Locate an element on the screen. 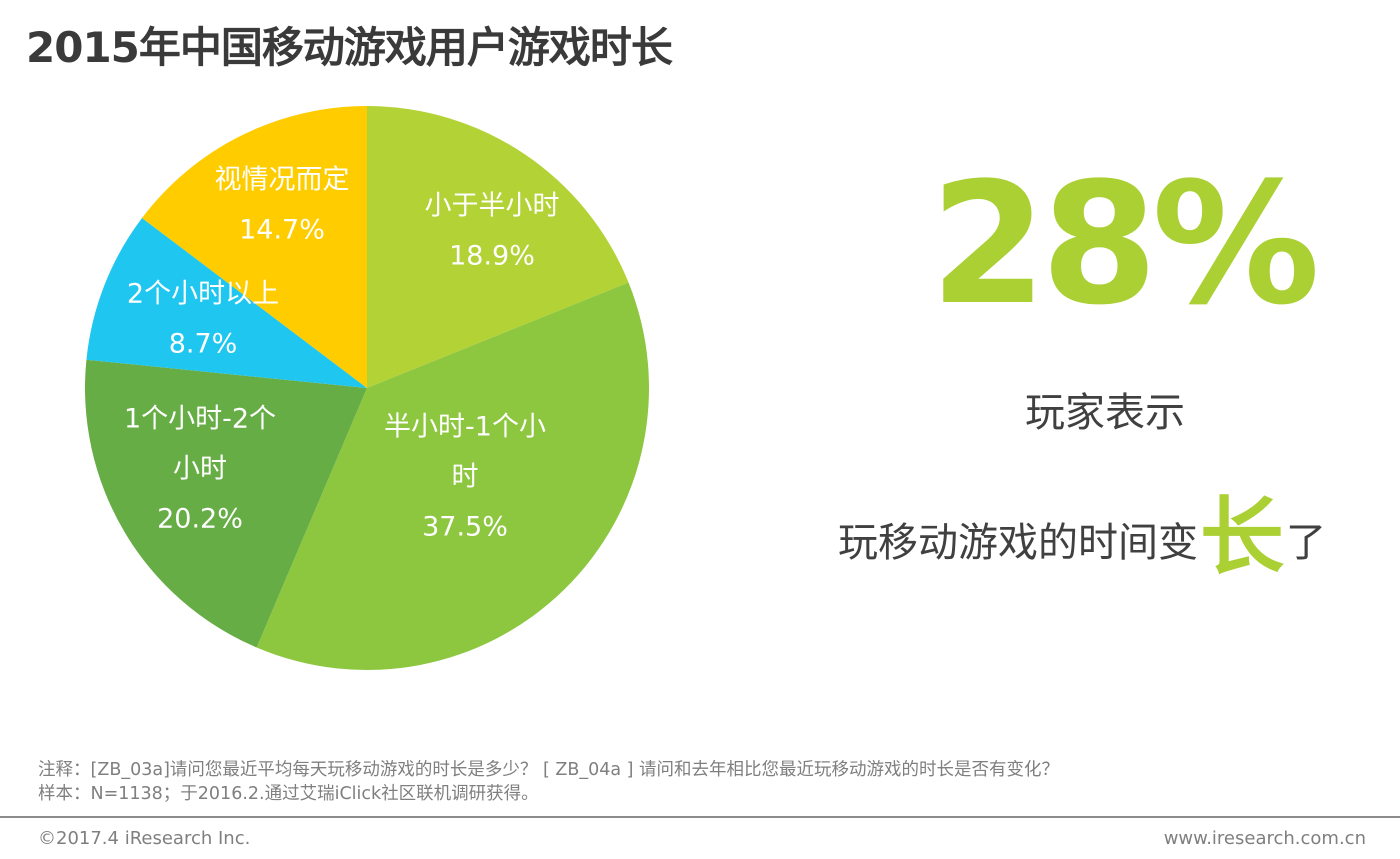 This screenshot has height=859, width=1400. slice-category-label-5: 视情况而定 is located at coordinates (282, 180).